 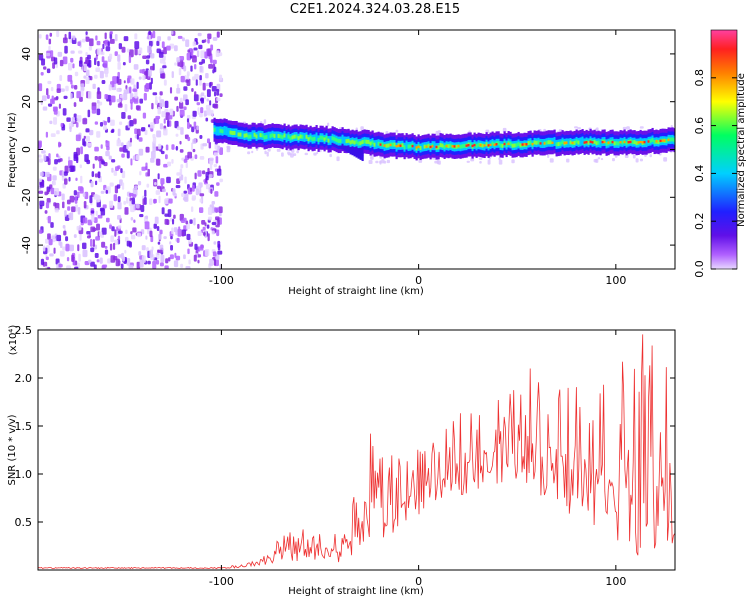 I want to click on x-tick-label: 0, so click(x=418, y=280).